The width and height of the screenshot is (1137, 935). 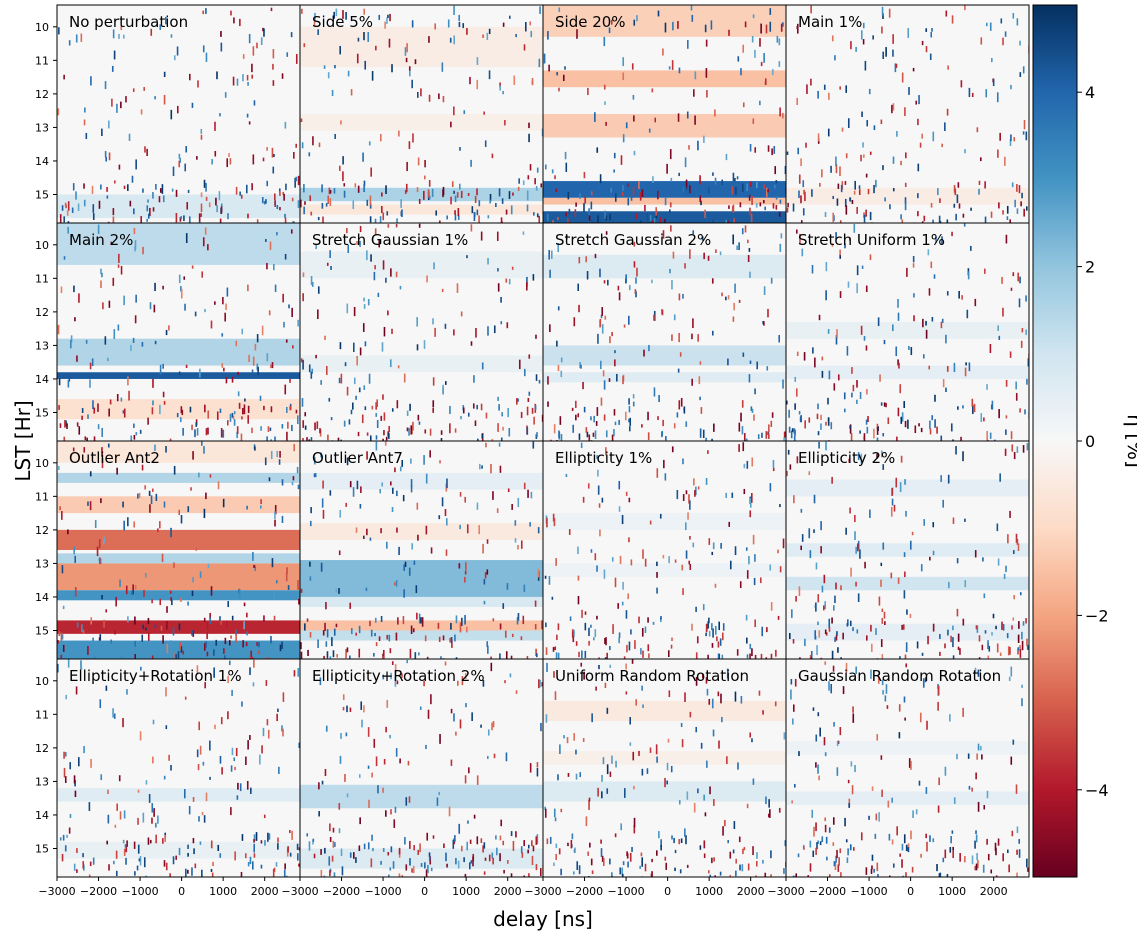 What do you see at coordinates (421, 550) in the screenshot?
I see `panel-heatmap` at bounding box center [421, 550].